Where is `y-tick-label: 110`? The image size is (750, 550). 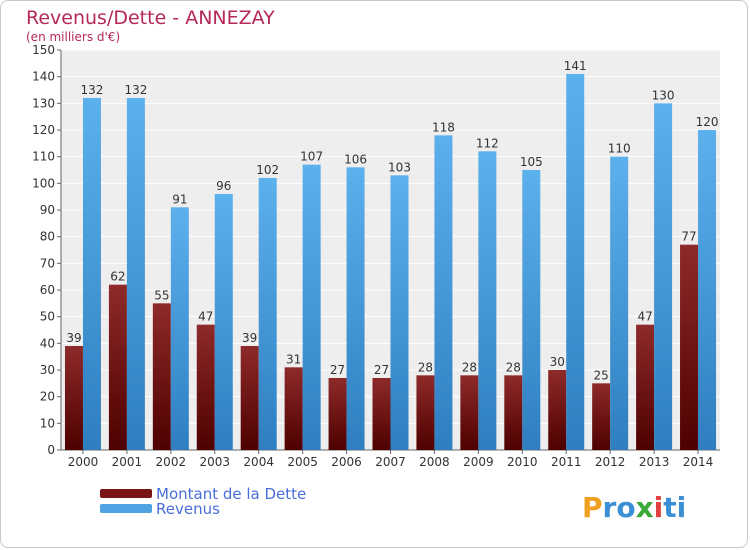 y-tick-label: 110 is located at coordinates (43, 157).